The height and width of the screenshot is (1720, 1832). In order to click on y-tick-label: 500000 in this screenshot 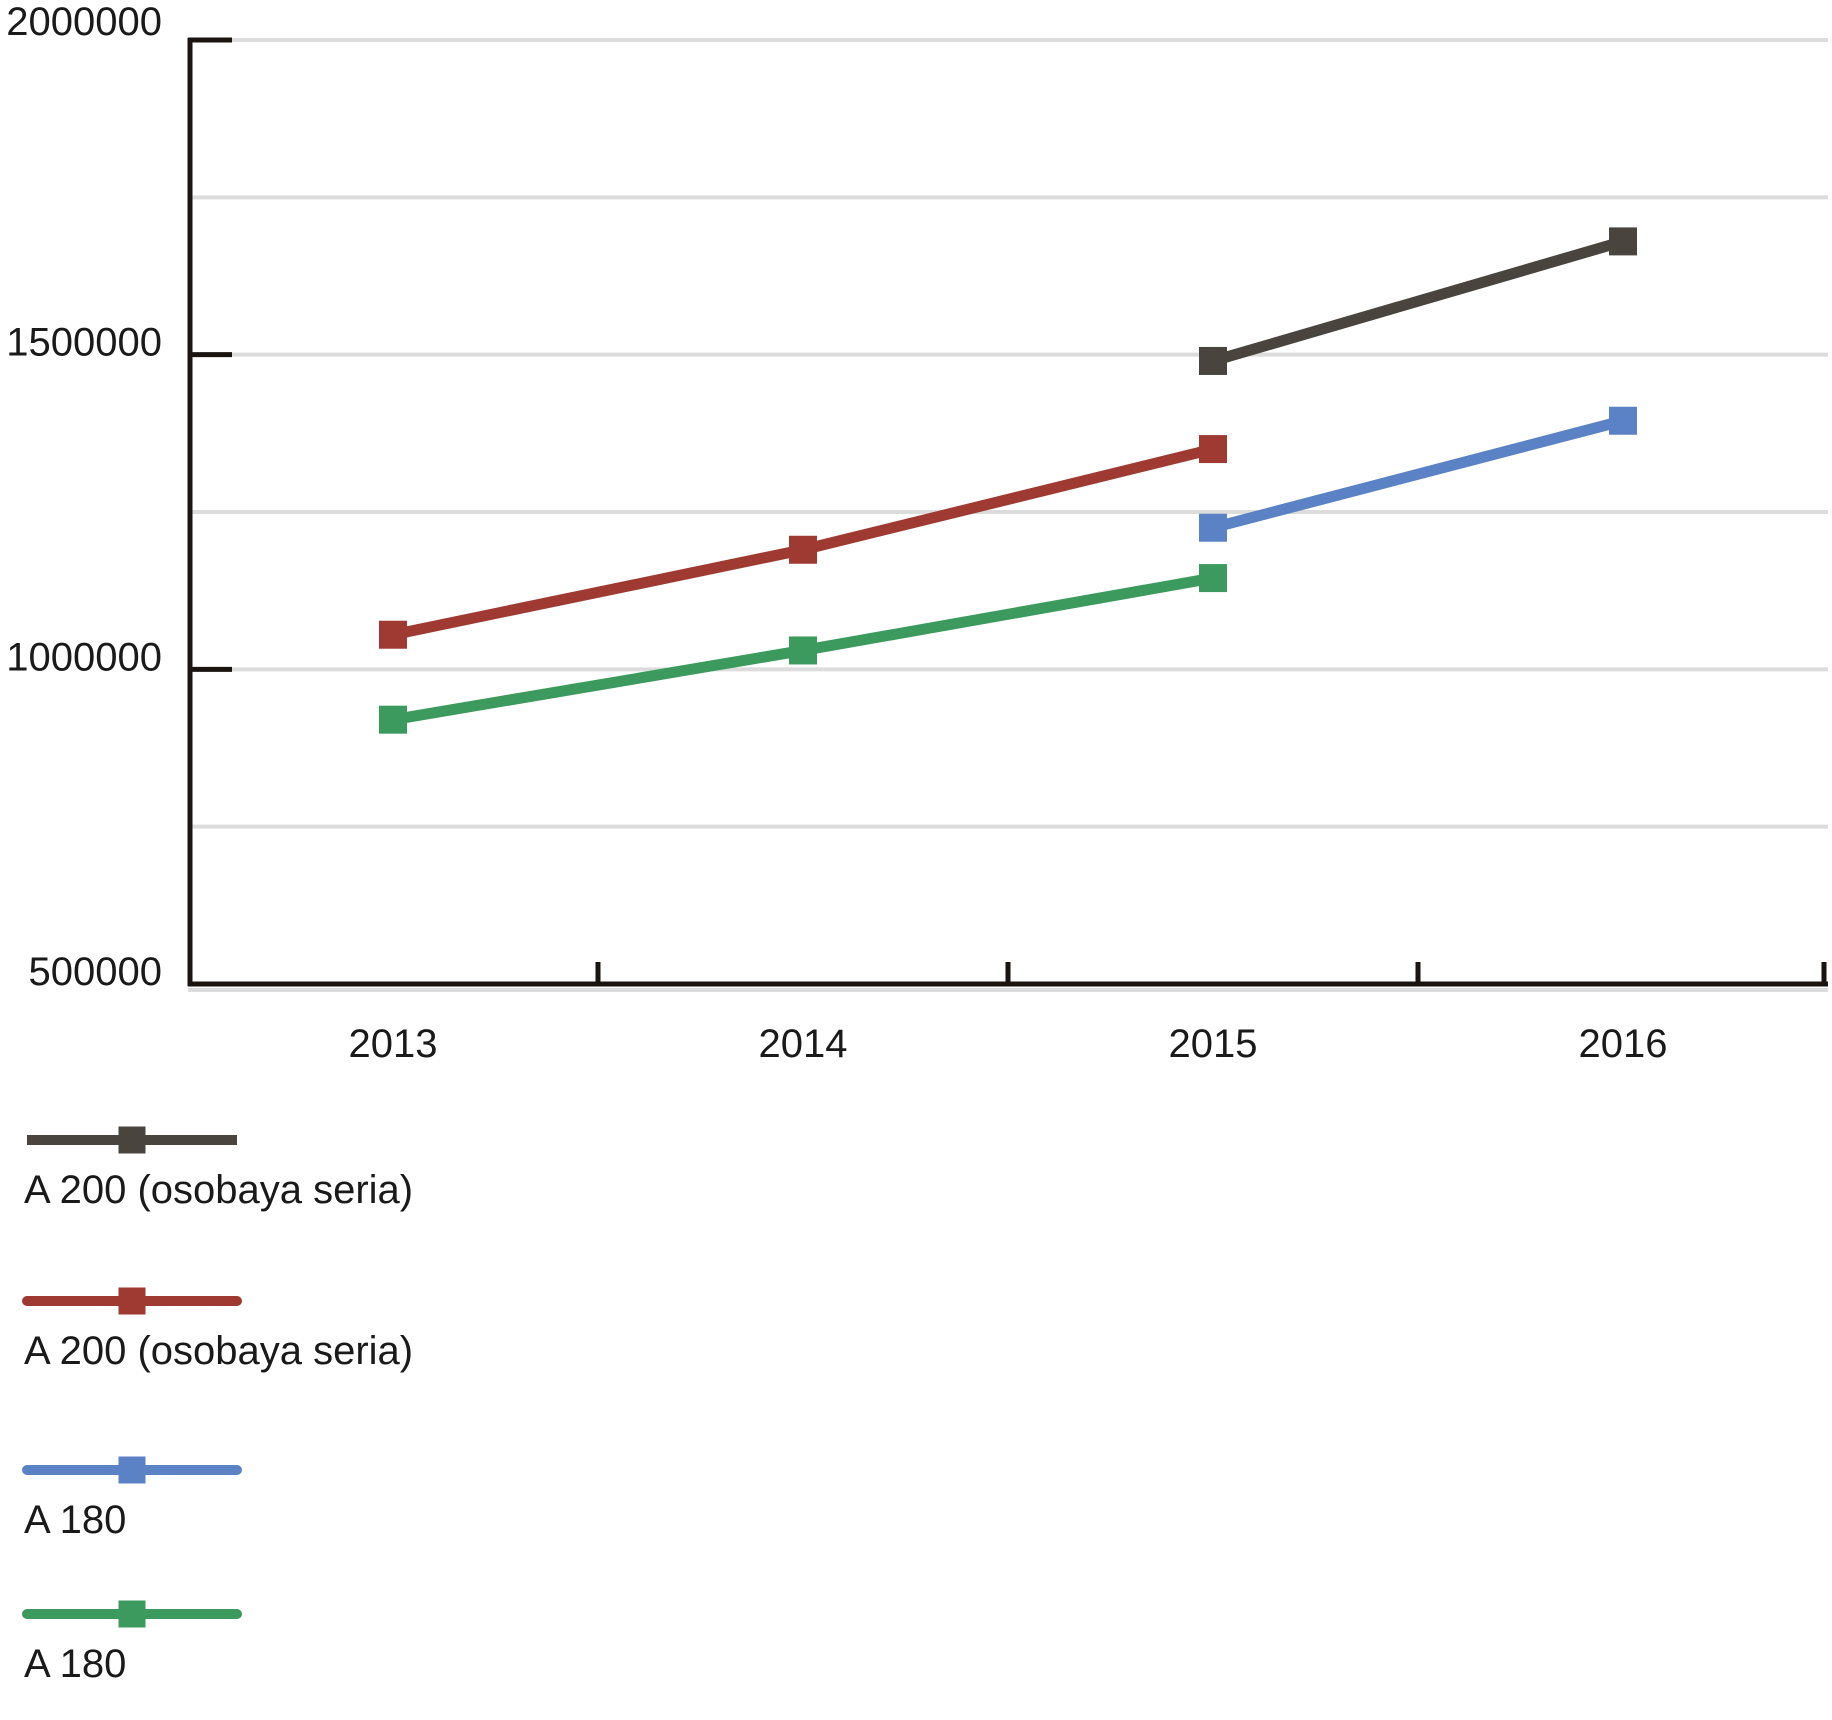, I will do `click(95, 972)`.